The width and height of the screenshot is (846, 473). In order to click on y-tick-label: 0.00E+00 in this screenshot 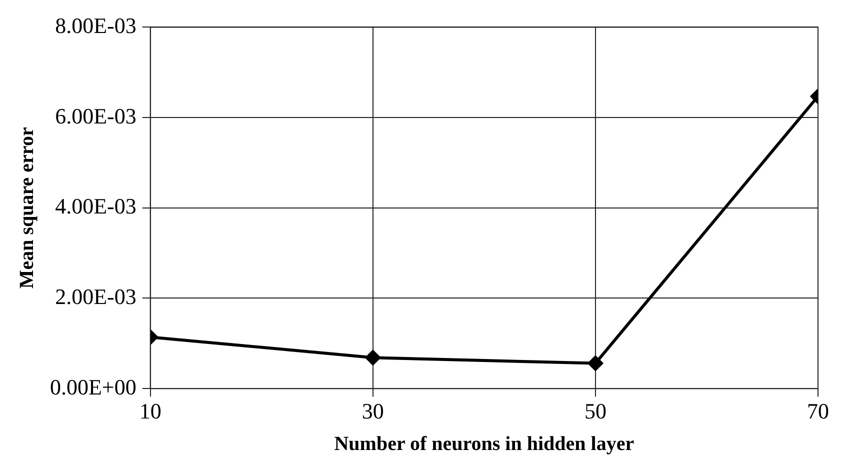, I will do `click(93, 387)`.